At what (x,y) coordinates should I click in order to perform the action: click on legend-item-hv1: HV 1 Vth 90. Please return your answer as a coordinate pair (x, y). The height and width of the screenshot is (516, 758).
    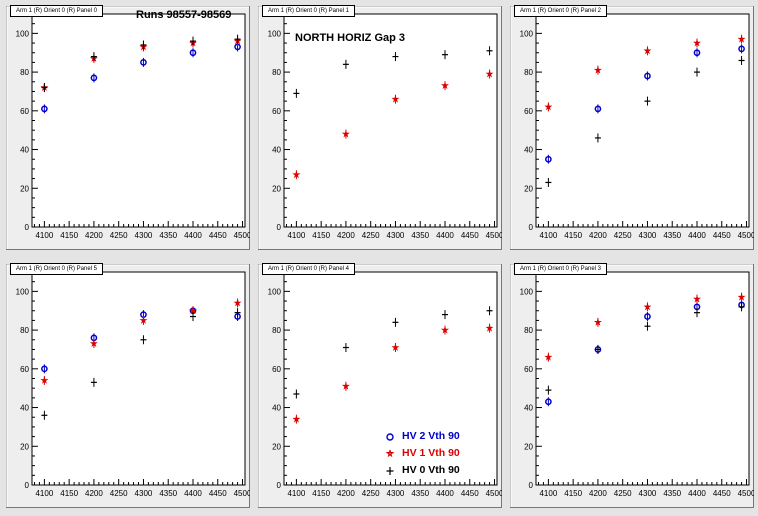
    Looking at the image, I should click on (422, 453).